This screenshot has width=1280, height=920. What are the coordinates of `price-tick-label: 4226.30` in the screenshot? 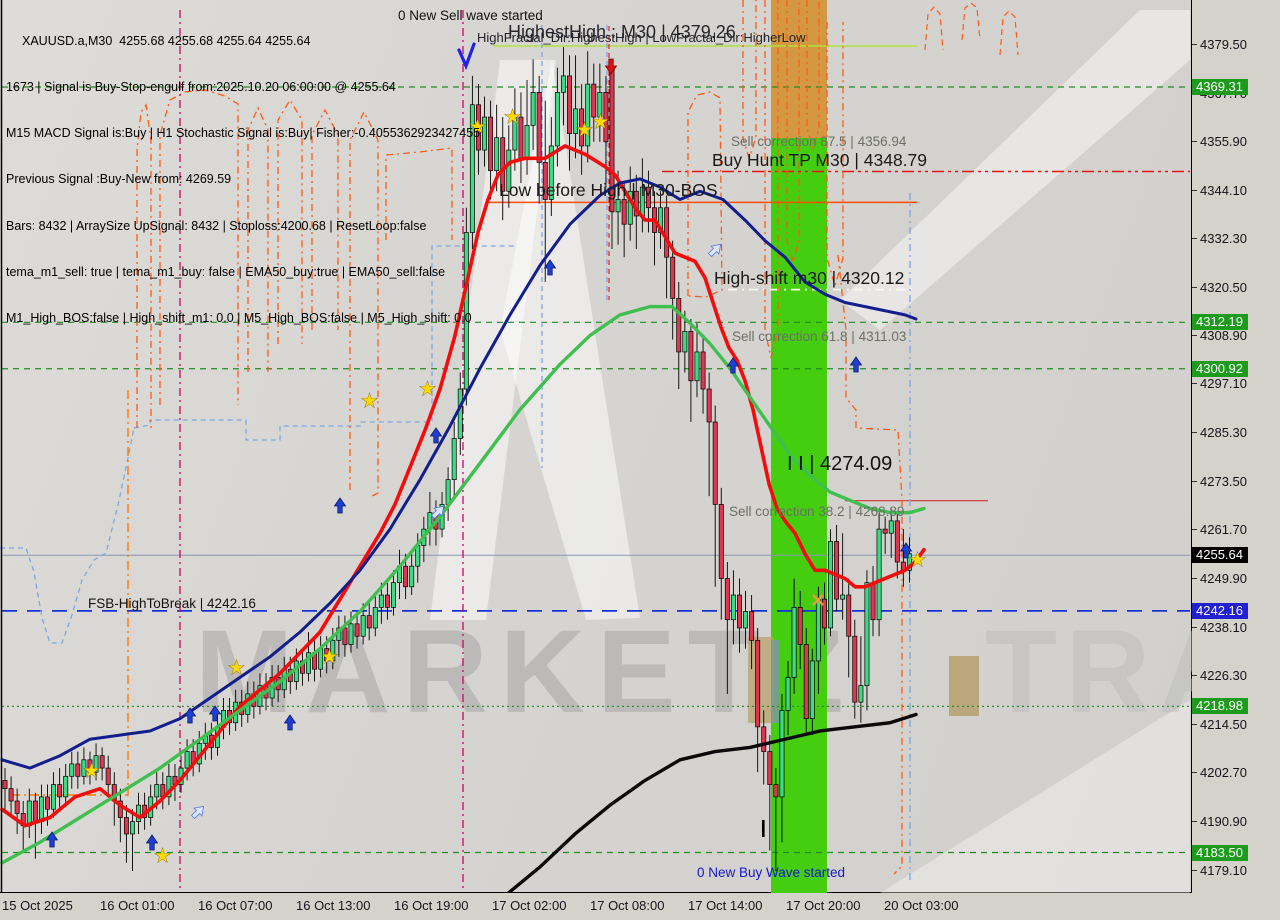 It's located at (1219, 675).